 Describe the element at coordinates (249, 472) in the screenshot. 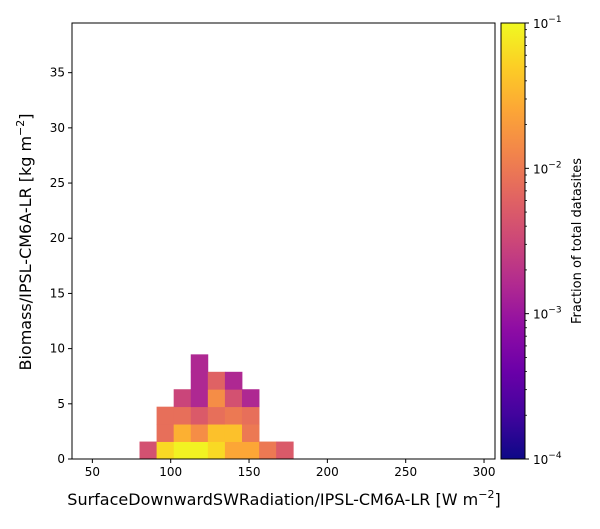

I see `x-tick-label: 150` at that location.